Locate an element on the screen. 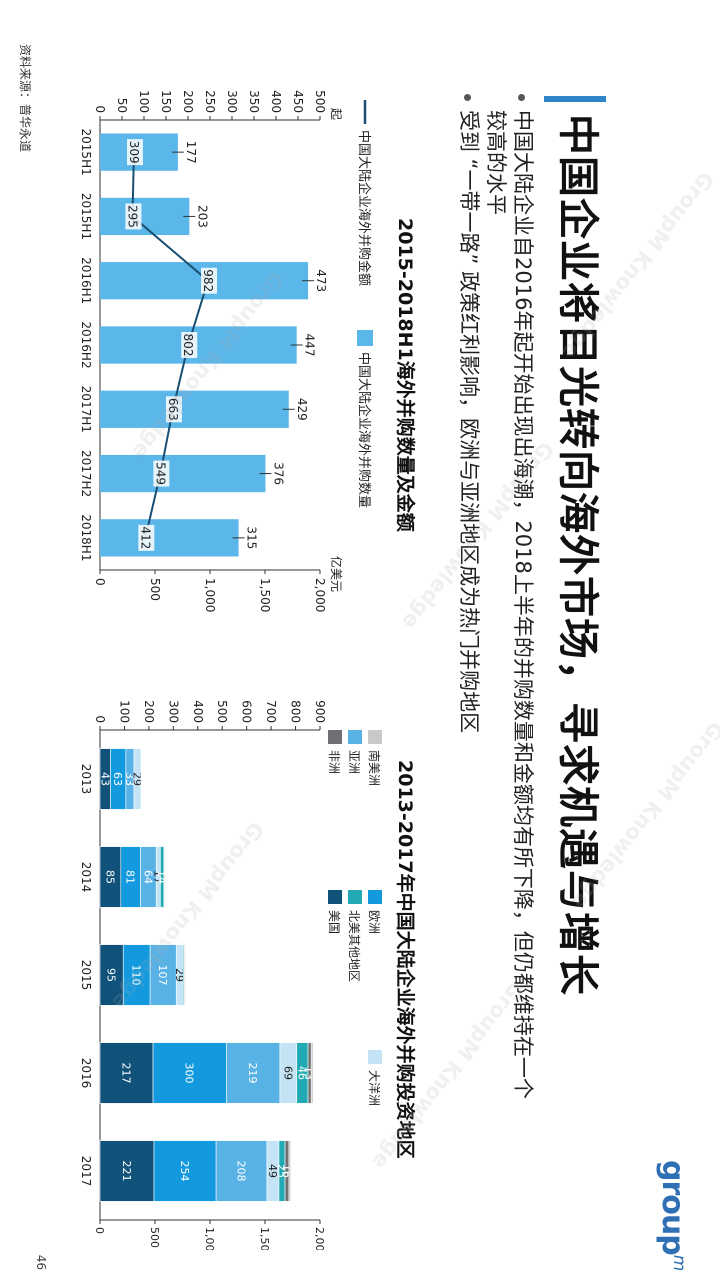  segment-value-label: 300 is located at coordinates (189, 1073).